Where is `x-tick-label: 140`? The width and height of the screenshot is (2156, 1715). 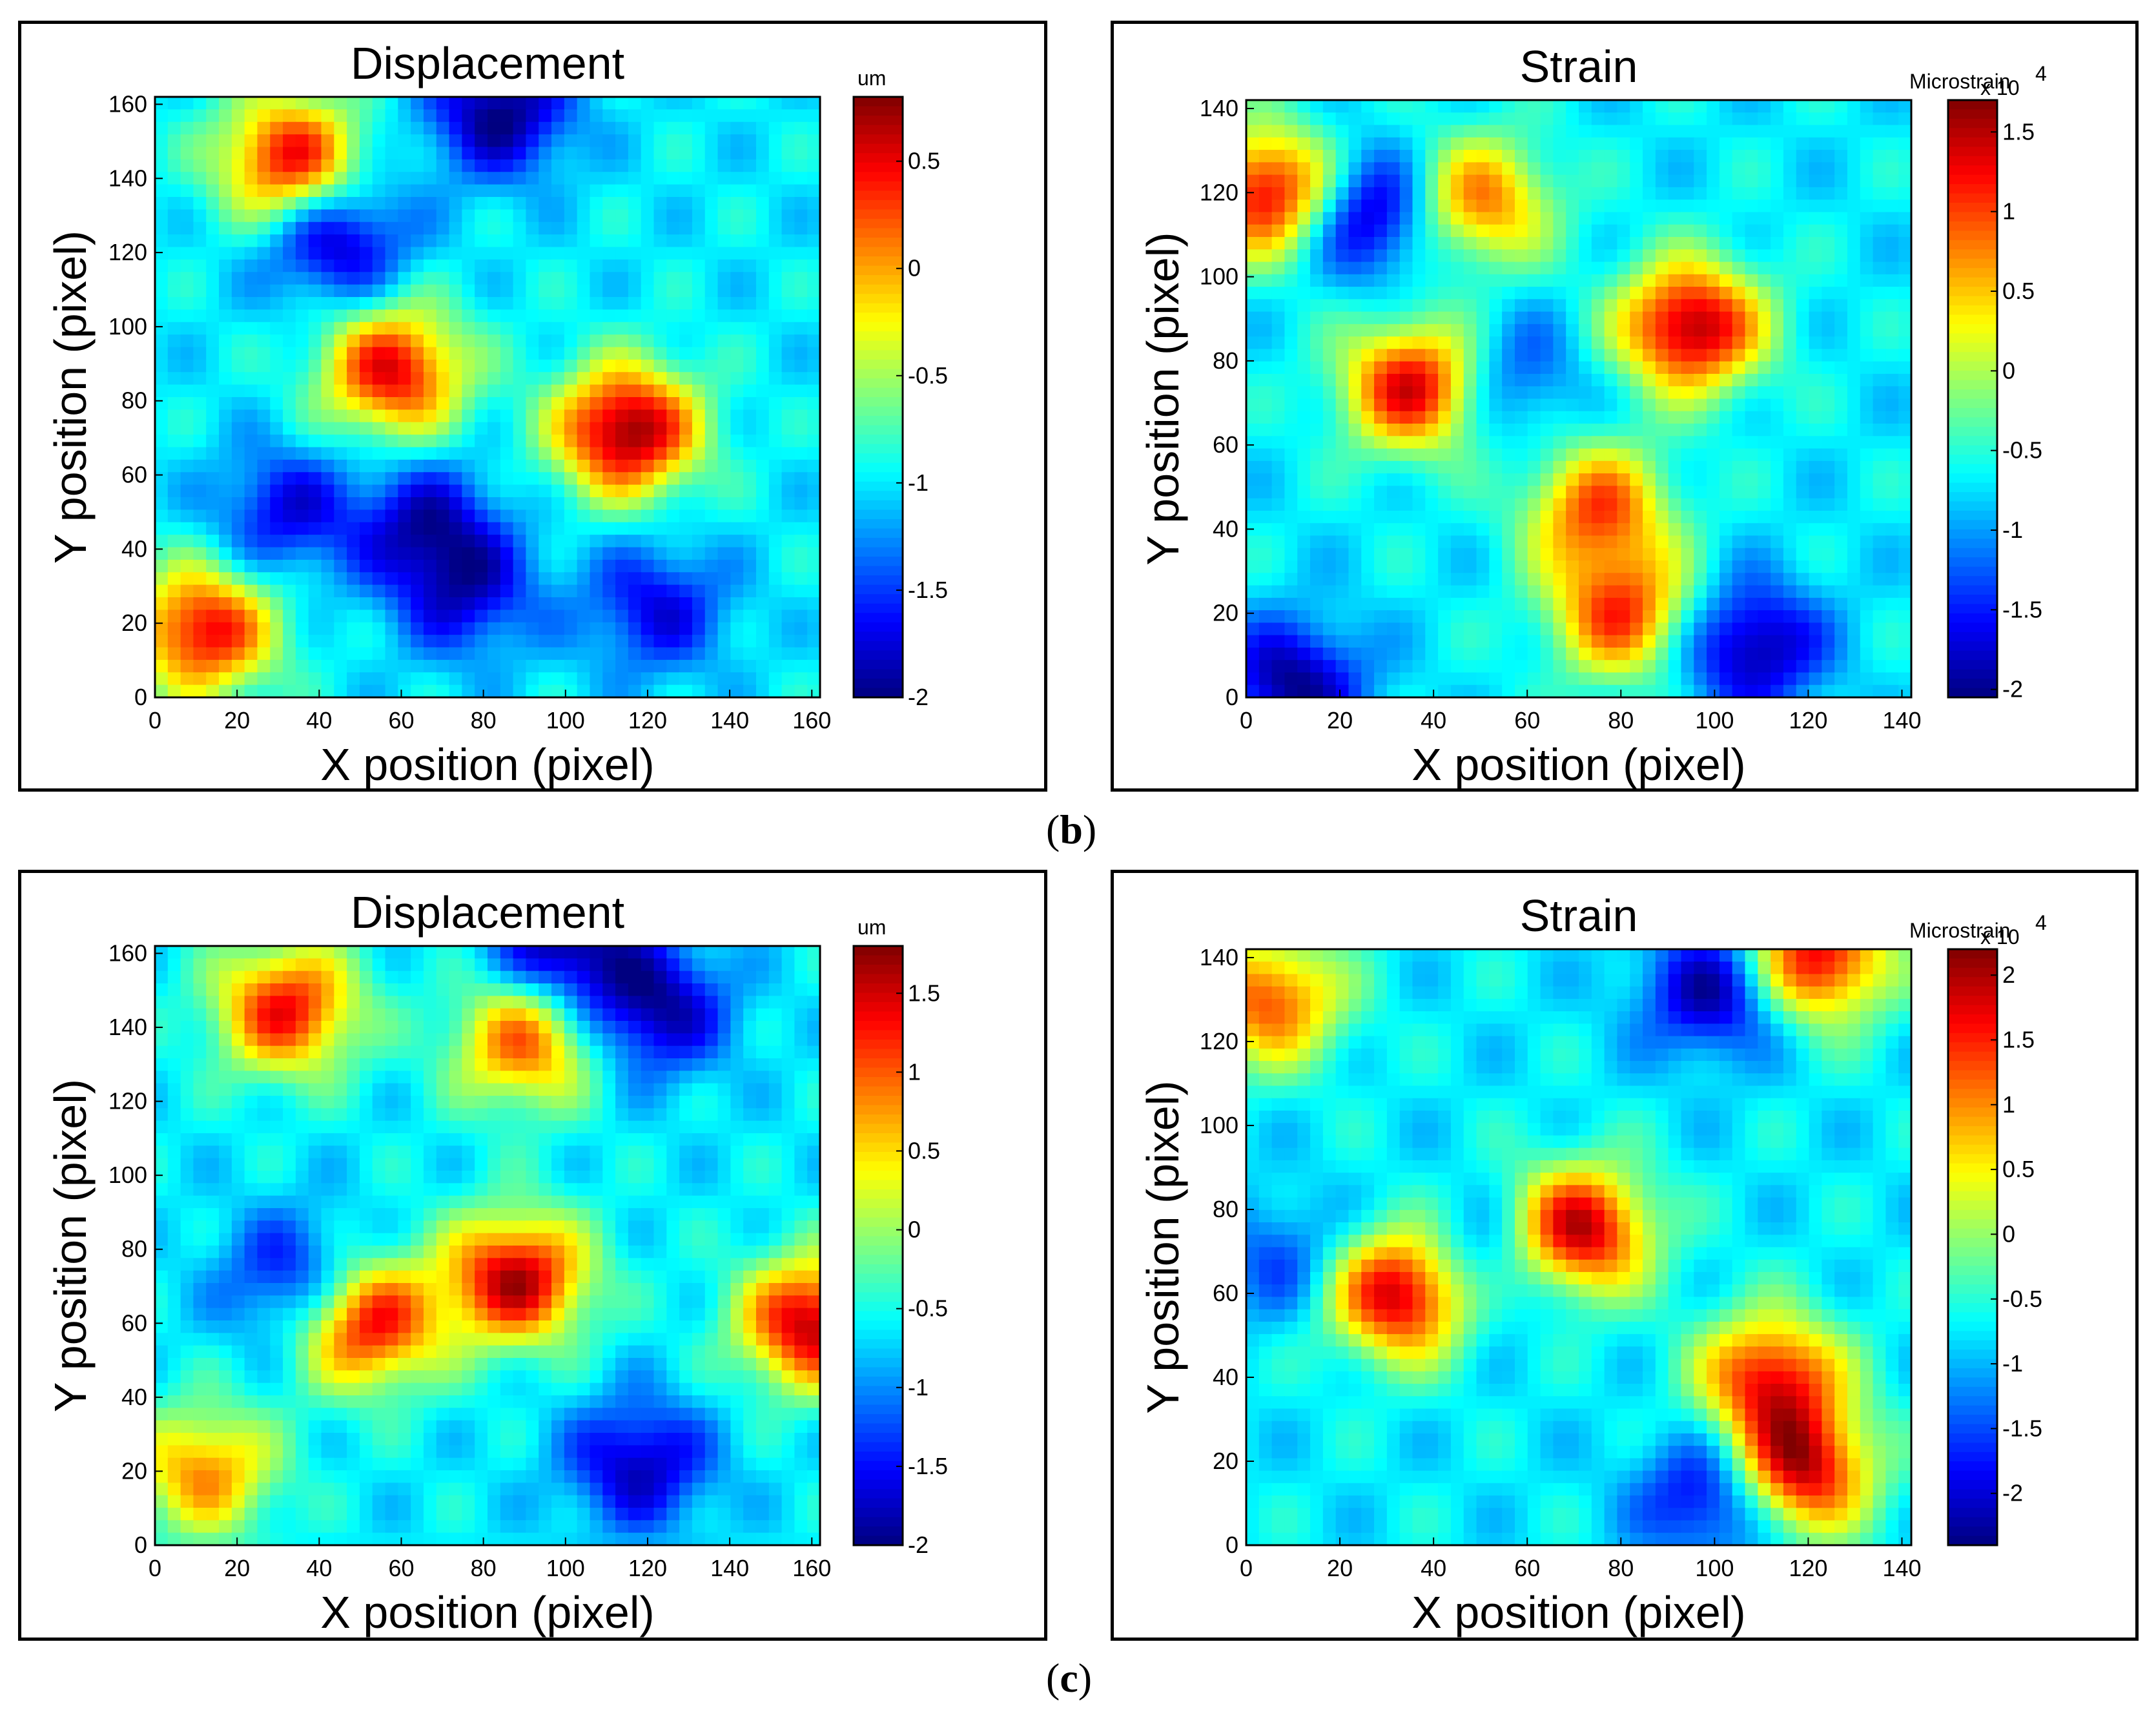
x-tick-label: 140 is located at coordinates (729, 720).